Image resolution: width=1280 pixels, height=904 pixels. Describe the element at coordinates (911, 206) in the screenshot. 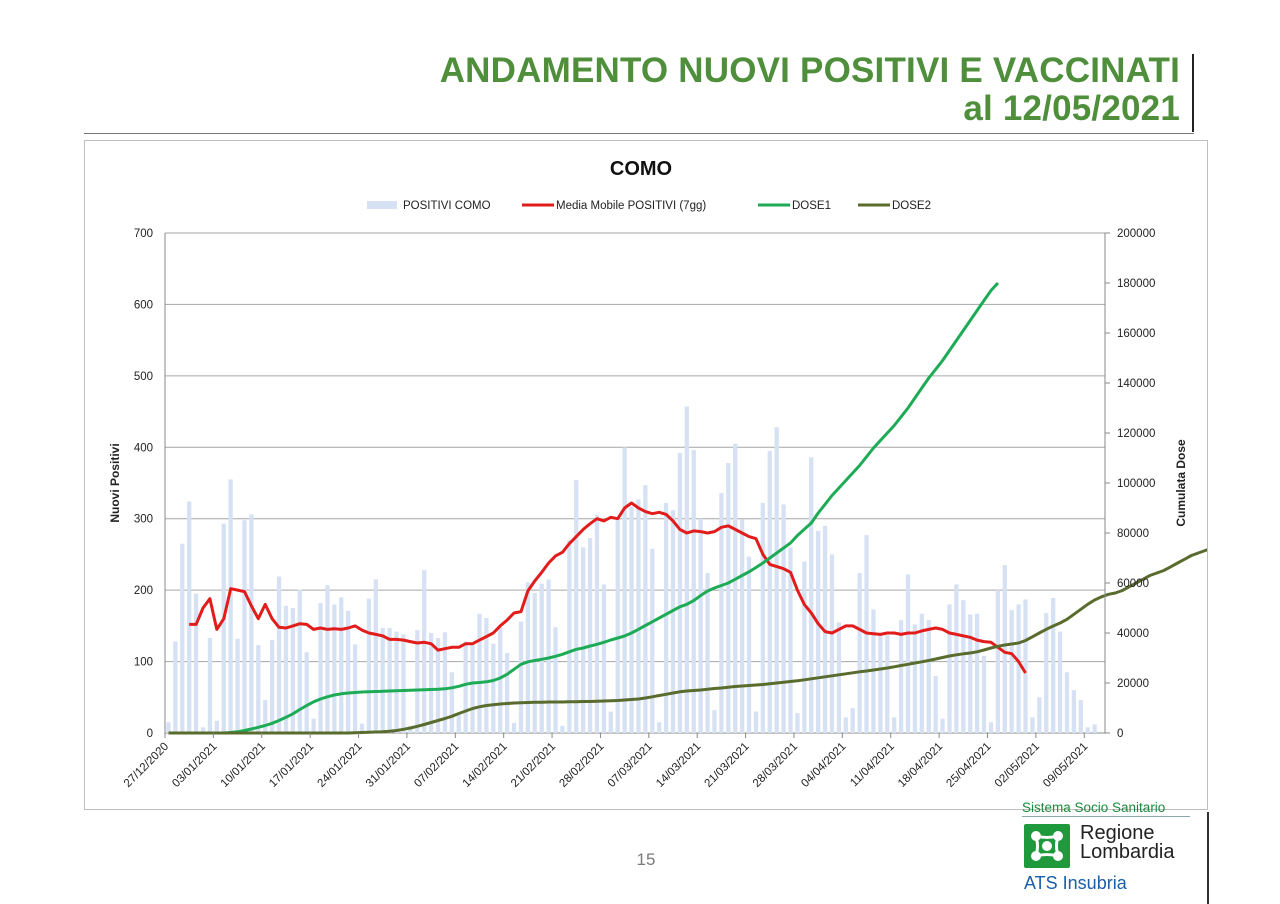

I see `legend-label: DOSE2` at that location.